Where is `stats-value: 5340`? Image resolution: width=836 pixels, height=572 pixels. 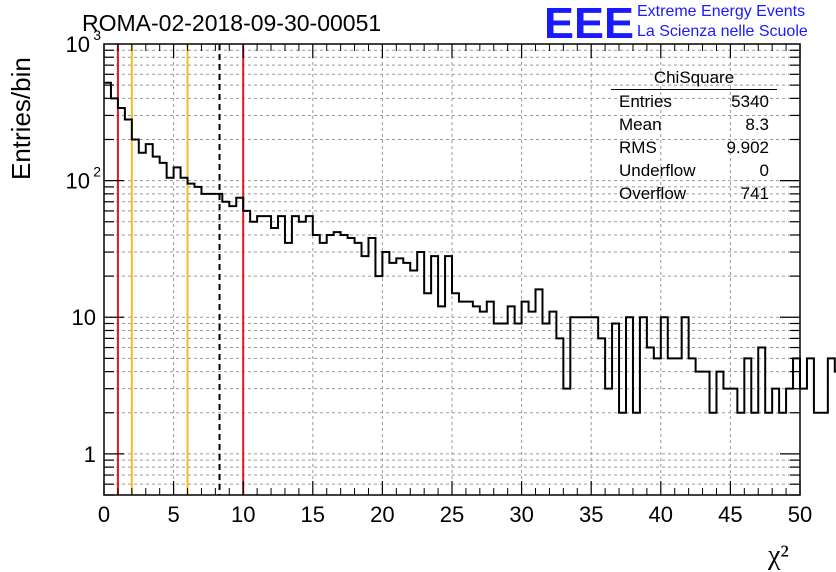 stats-value: 5340 is located at coordinates (750, 101).